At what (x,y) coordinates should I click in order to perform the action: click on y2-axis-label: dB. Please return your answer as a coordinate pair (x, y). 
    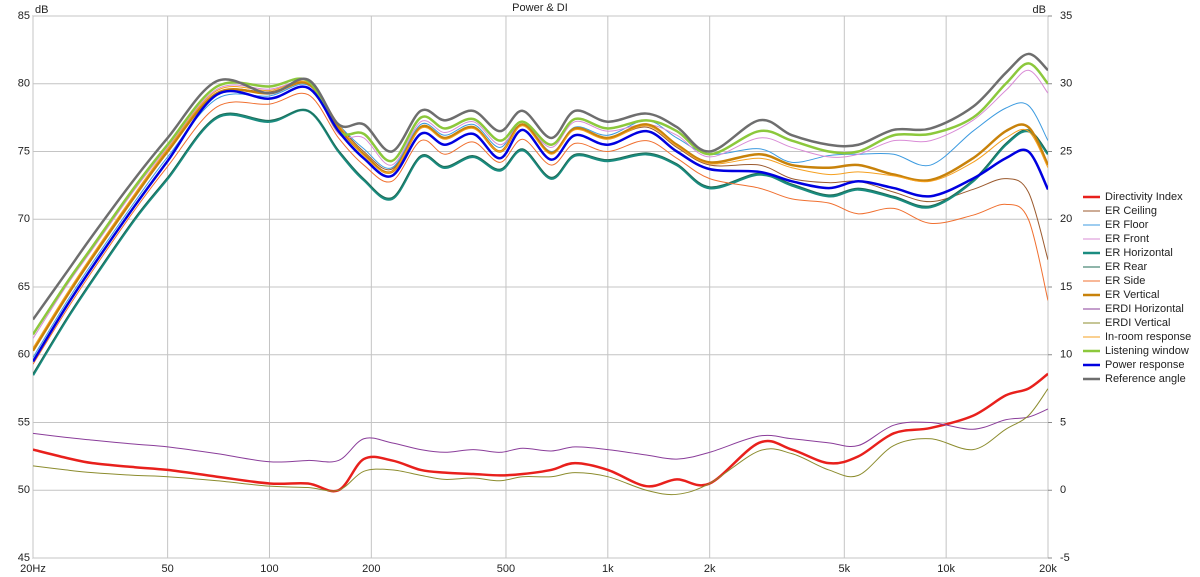
    Looking at the image, I should click on (1039, 10).